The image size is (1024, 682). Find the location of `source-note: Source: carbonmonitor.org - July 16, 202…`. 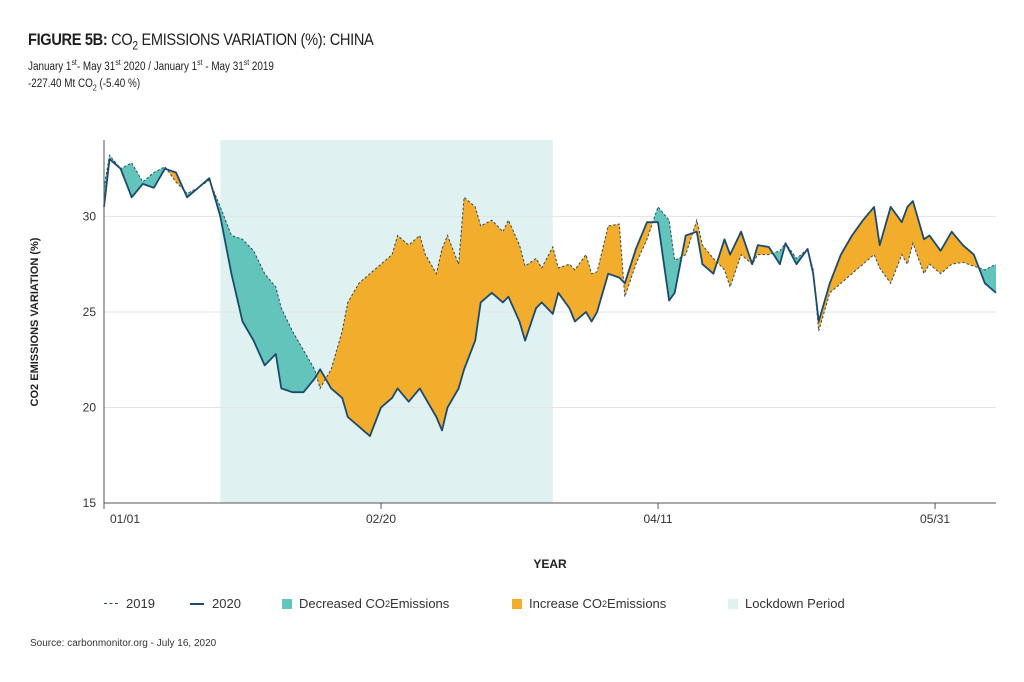

source-note: Source: carbonmonitor.org - July 16, 202… is located at coordinates (123, 643).